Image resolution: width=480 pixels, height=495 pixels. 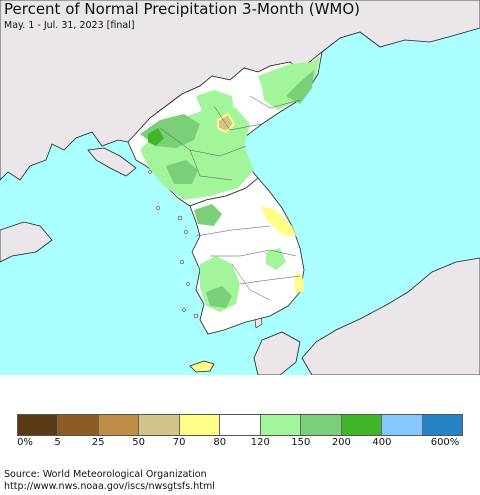 I want to click on liaodong-peninsula, so click(x=112, y=162).